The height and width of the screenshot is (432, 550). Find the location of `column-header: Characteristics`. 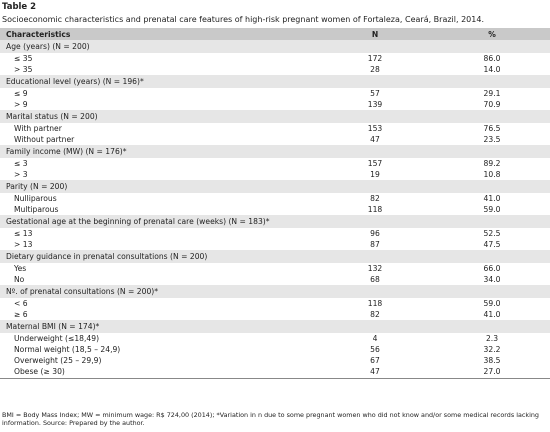

column-header: Characteristics is located at coordinates (38, 34).